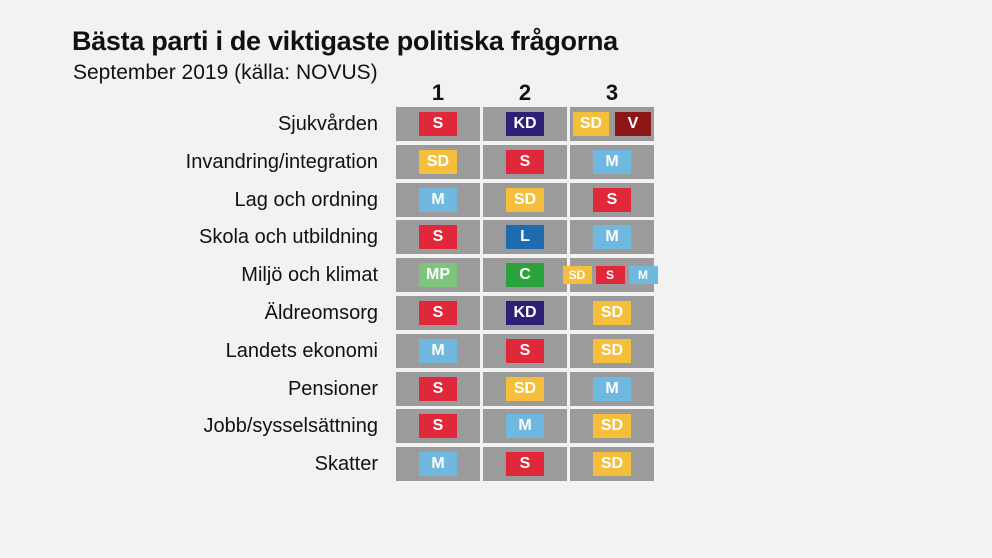 The image size is (992, 558). What do you see at coordinates (225, 72) in the screenshot?
I see `chart-subtitle: September 2019 (källa: NOVUS)` at bounding box center [225, 72].